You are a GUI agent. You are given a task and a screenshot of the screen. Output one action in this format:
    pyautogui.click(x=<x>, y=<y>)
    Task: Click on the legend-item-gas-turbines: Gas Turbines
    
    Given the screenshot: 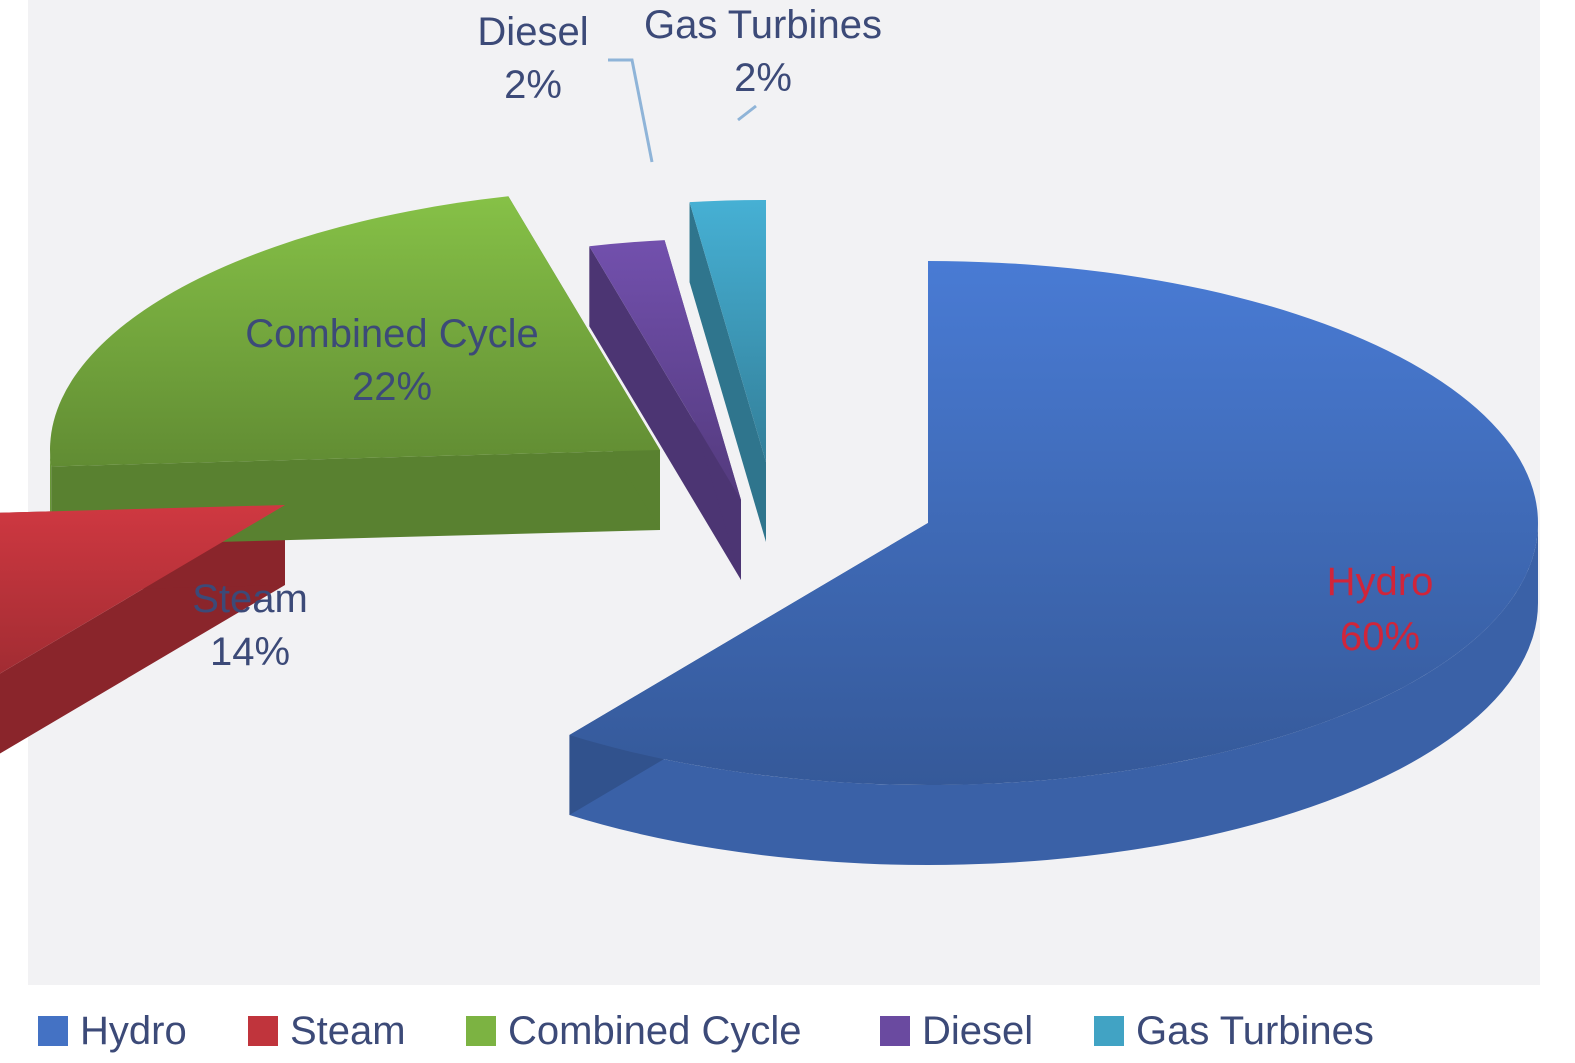 What is the action you would take?
    pyautogui.click(x=1234, y=1031)
    